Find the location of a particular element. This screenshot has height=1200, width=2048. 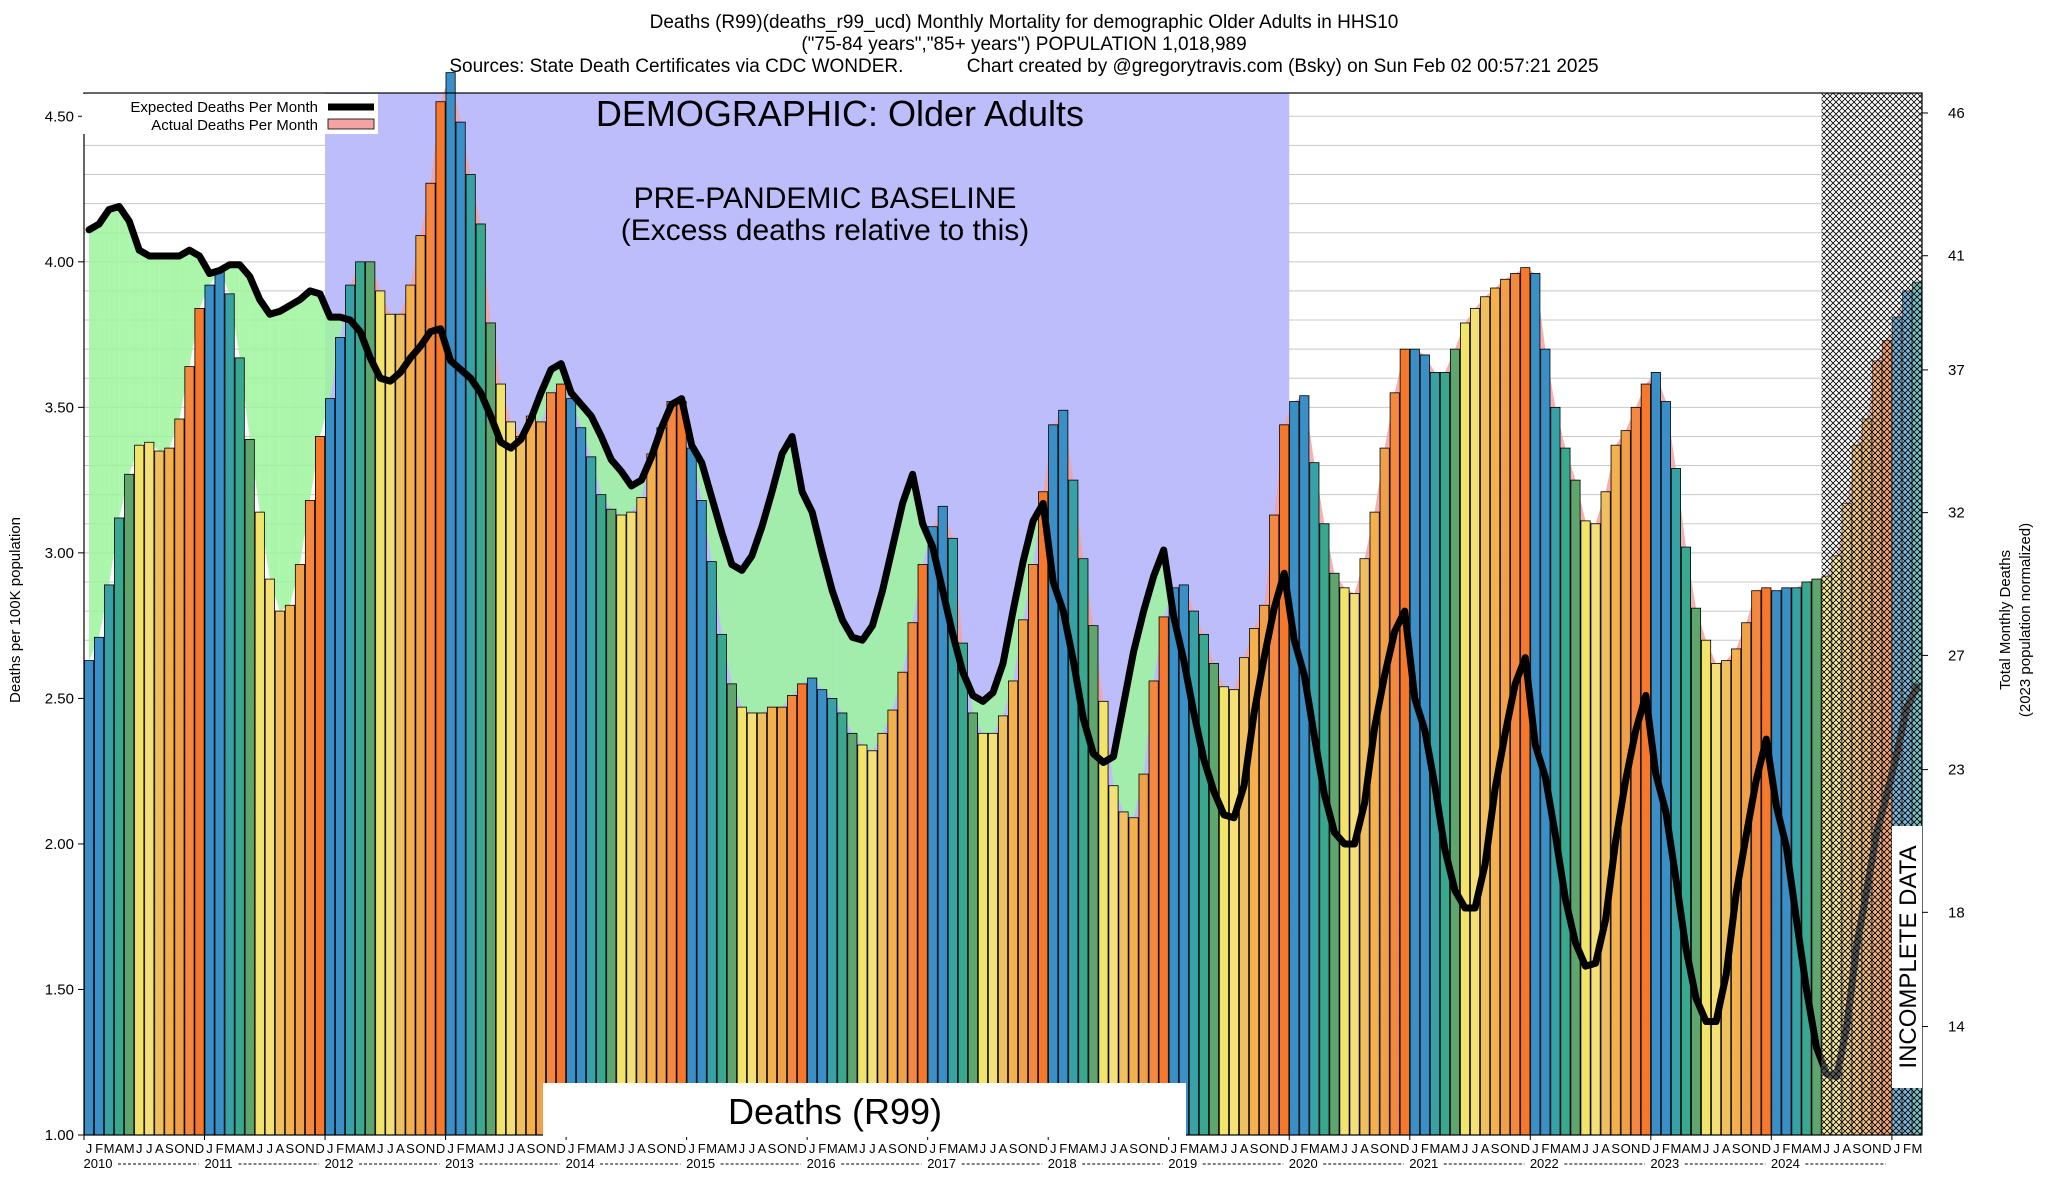

y2-tick-label: 27 is located at coordinates (1956, 655).